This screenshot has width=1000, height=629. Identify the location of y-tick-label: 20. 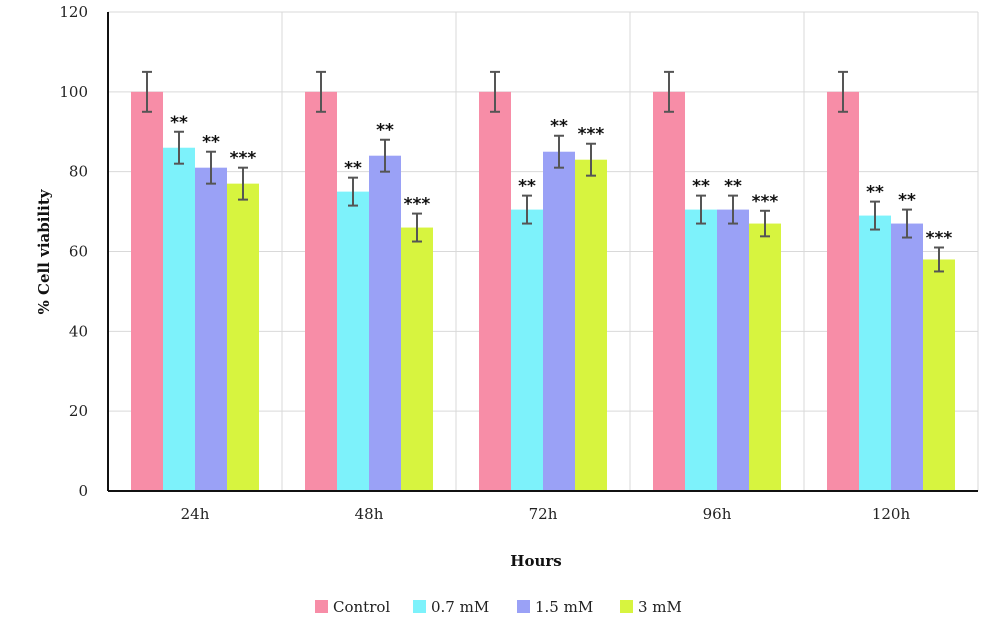
(78, 411).